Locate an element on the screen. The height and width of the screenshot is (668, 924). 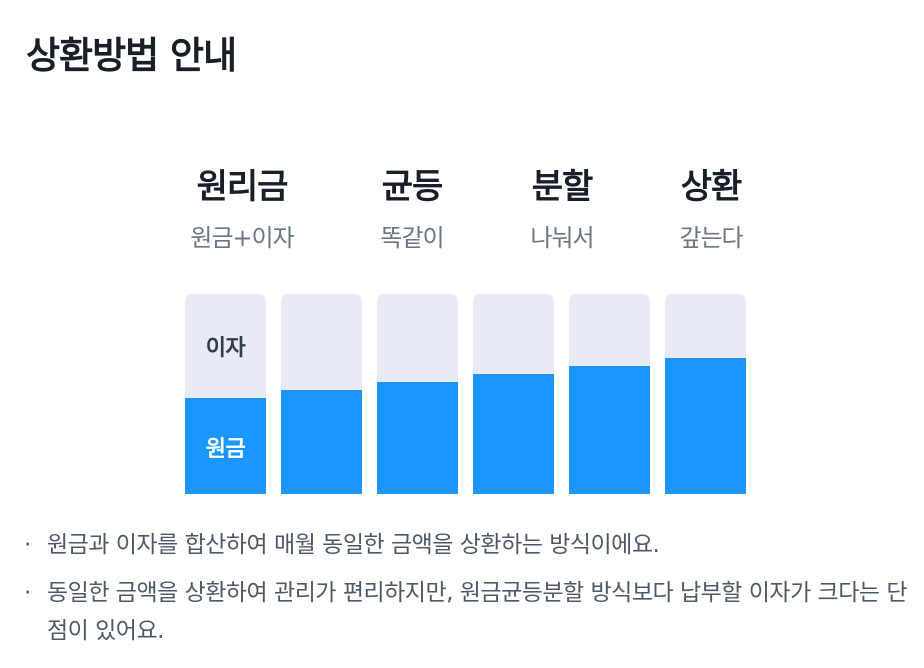
heading-repayment: 상환 갚는다 is located at coordinates (711, 209).